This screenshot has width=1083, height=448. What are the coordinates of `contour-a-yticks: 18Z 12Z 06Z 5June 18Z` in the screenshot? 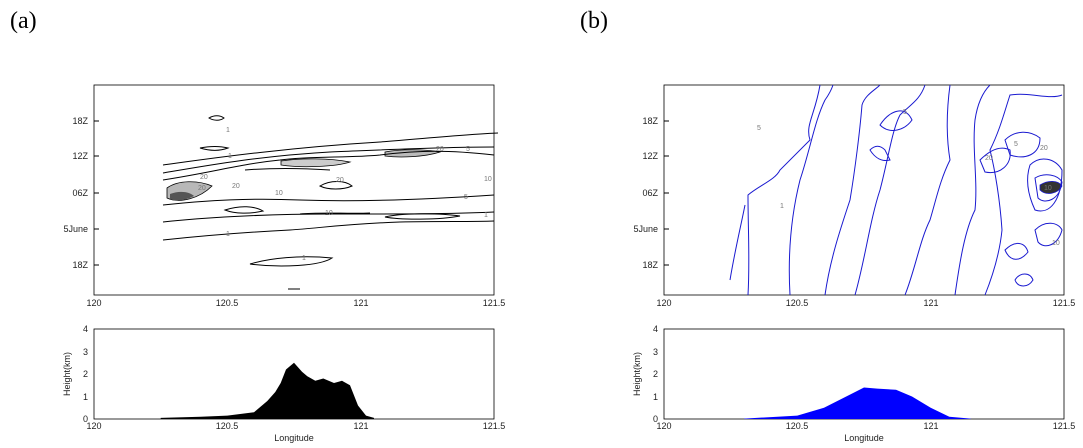 It's located at (81, 193).